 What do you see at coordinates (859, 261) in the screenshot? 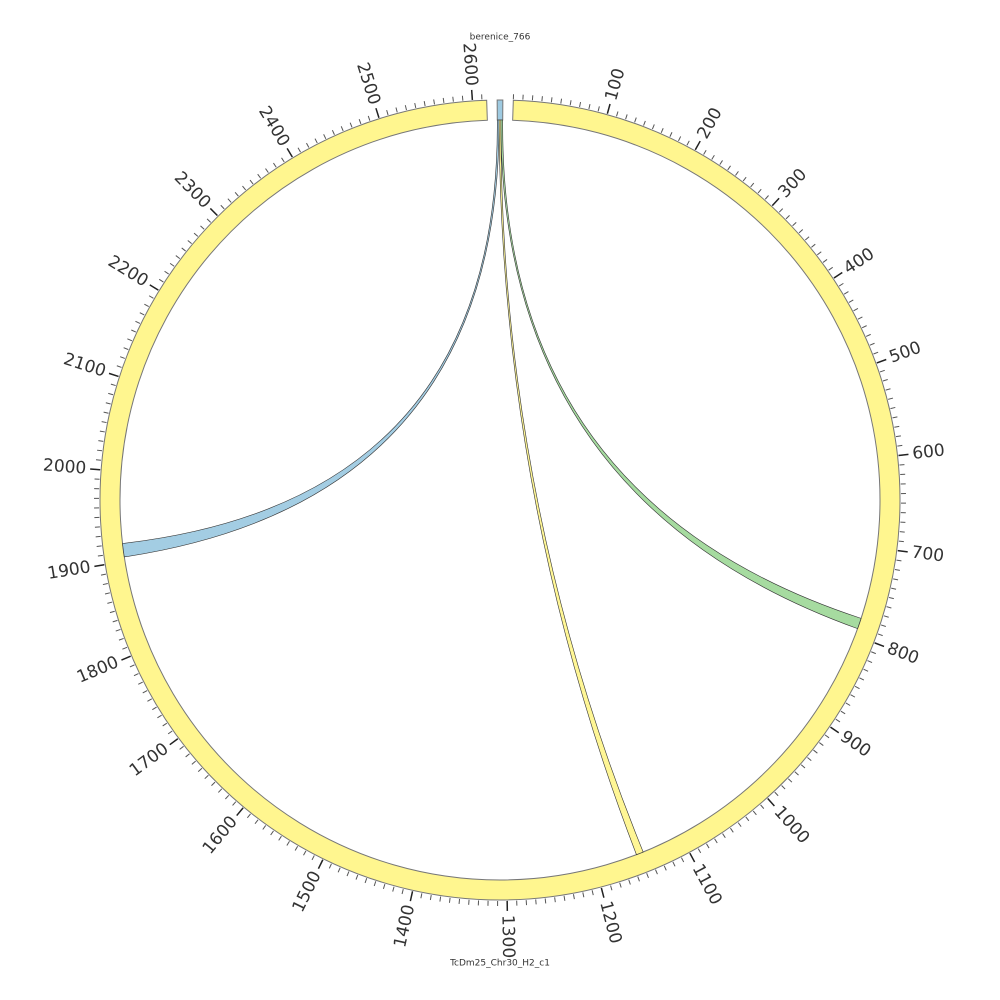
I see `tick-label: 400` at bounding box center [859, 261].